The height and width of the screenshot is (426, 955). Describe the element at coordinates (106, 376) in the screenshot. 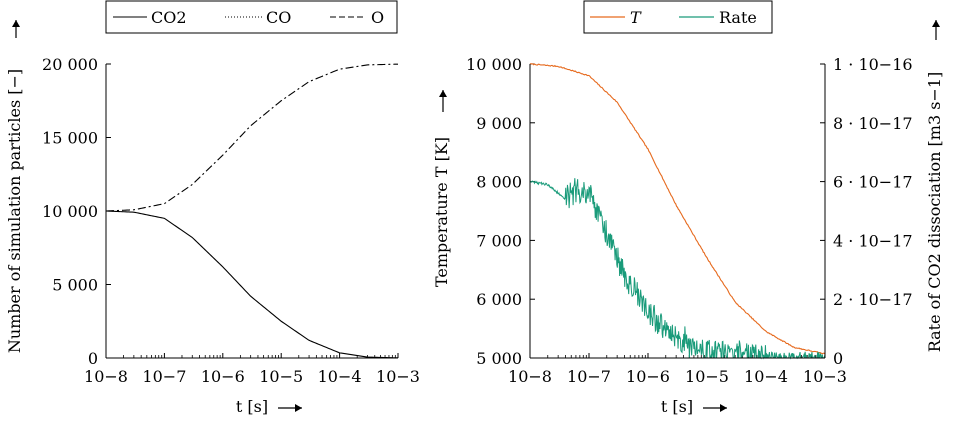

I see `left-x-tick-label: 10−8` at that location.